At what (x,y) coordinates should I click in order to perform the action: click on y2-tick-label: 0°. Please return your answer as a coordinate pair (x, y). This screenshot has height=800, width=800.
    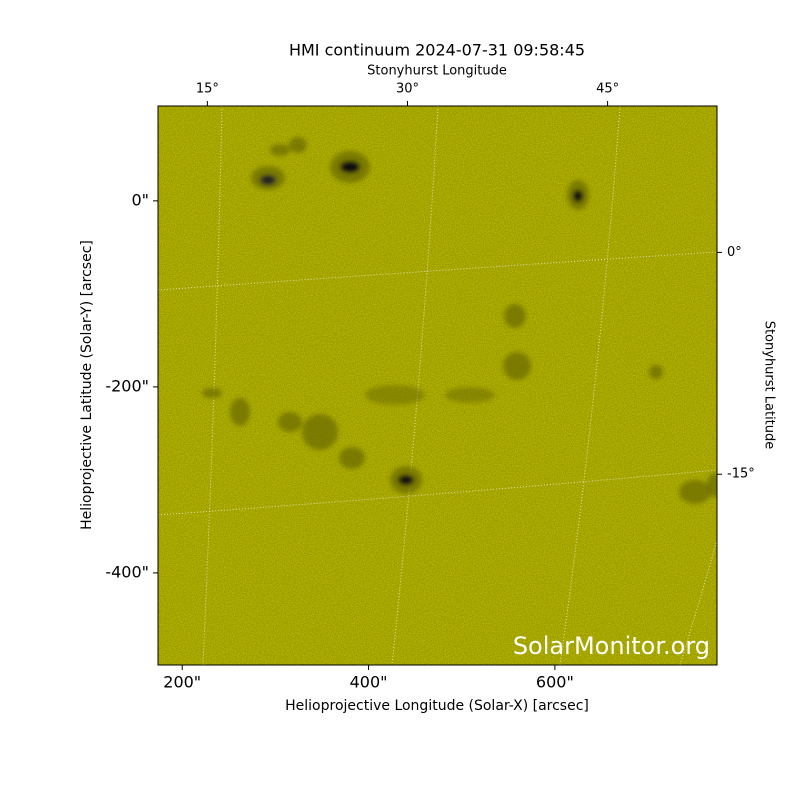
    Looking at the image, I should click on (734, 252).